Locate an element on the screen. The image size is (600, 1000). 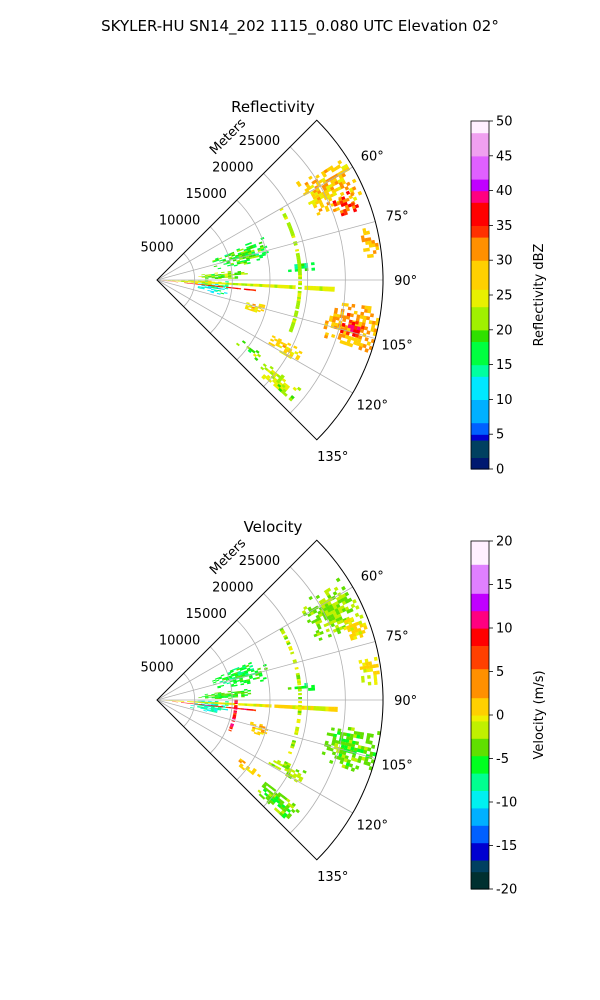
velocity-colorbar-tick-label: -15 is located at coordinates (506, 846).